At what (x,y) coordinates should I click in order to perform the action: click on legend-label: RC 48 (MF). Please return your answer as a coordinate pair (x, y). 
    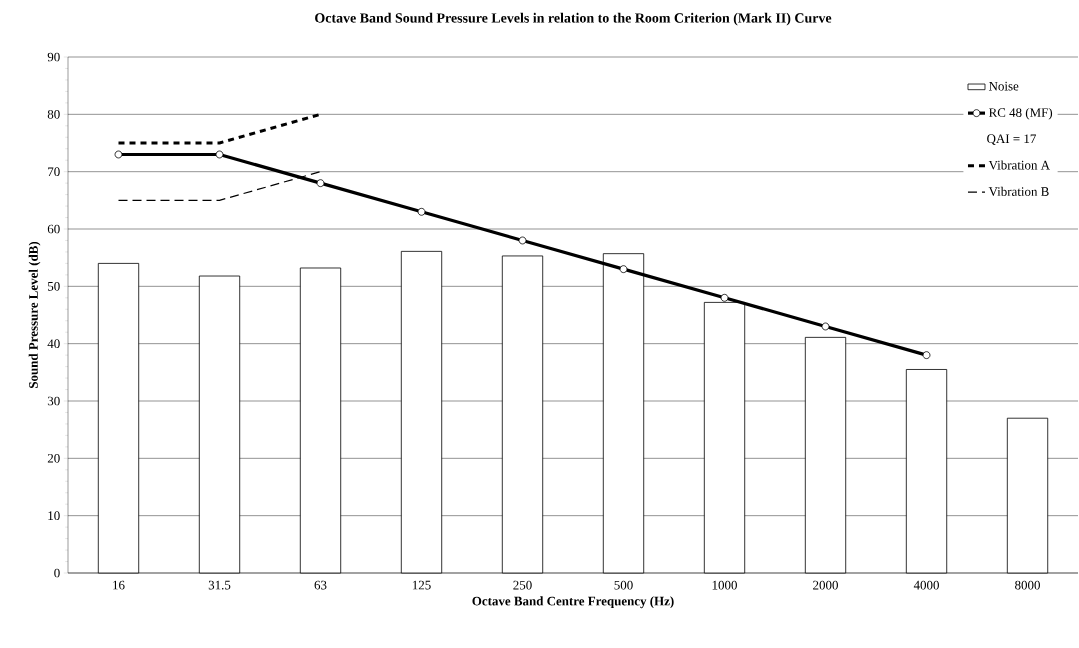
    Looking at the image, I should click on (1020, 113).